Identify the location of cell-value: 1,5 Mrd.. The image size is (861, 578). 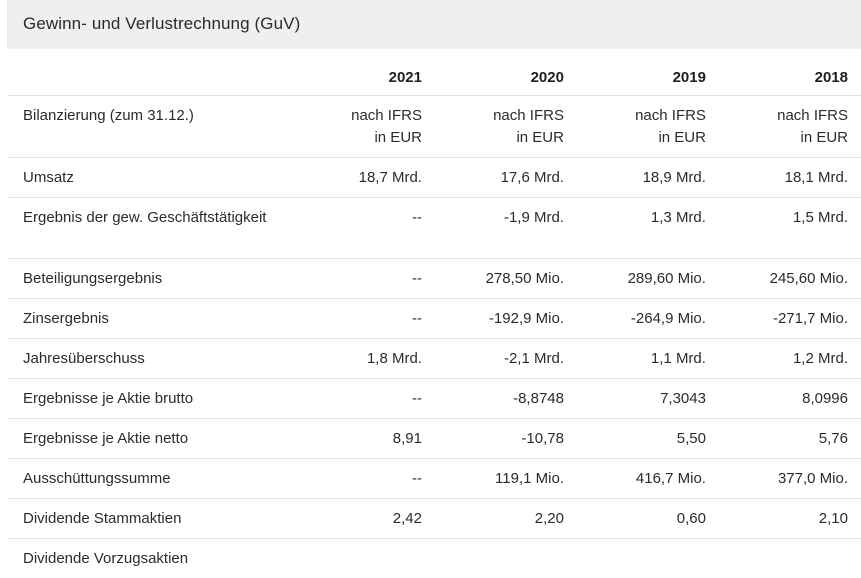
(789, 228).